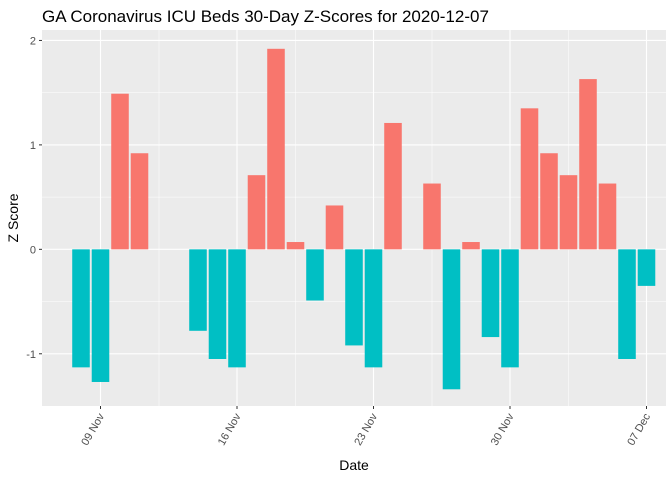 The width and height of the screenshot is (672, 480). What do you see at coordinates (13, 217) in the screenshot?
I see `y-axis-title: Z Score` at bounding box center [13, 217].